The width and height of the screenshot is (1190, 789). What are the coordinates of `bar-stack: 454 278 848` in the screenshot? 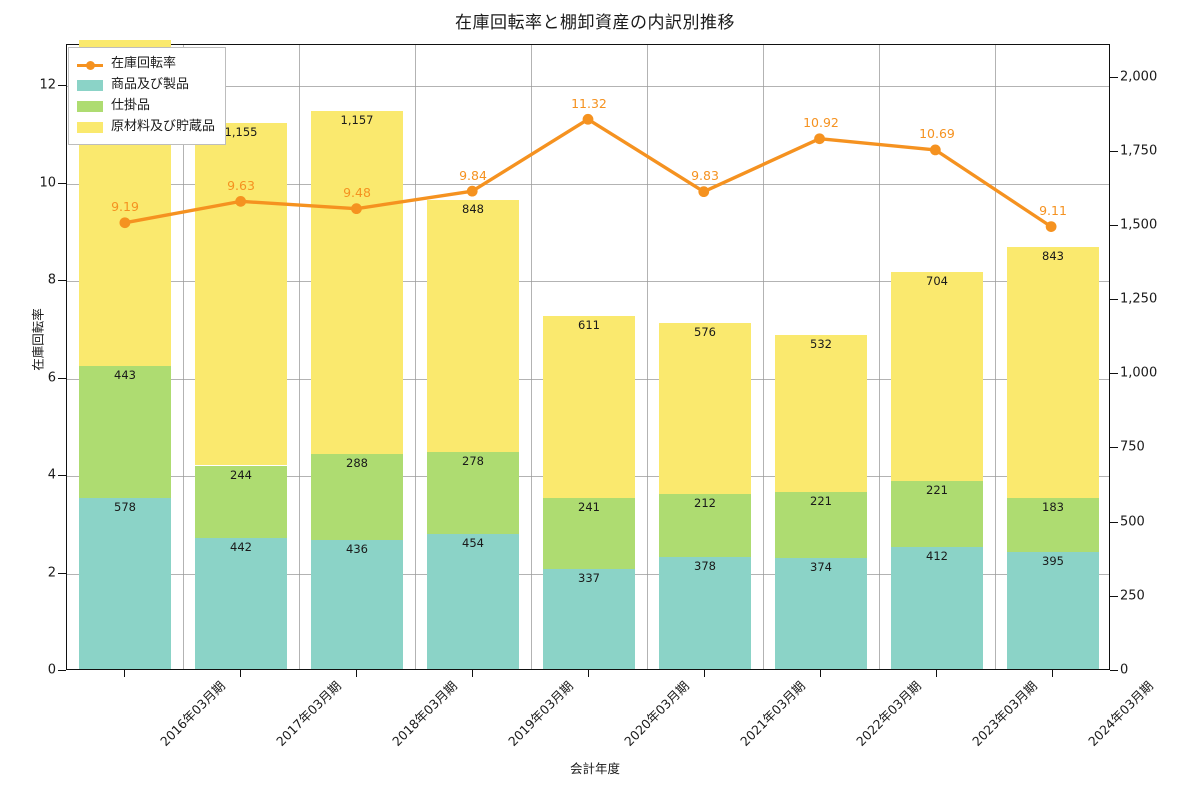 It's located at (473, 356).